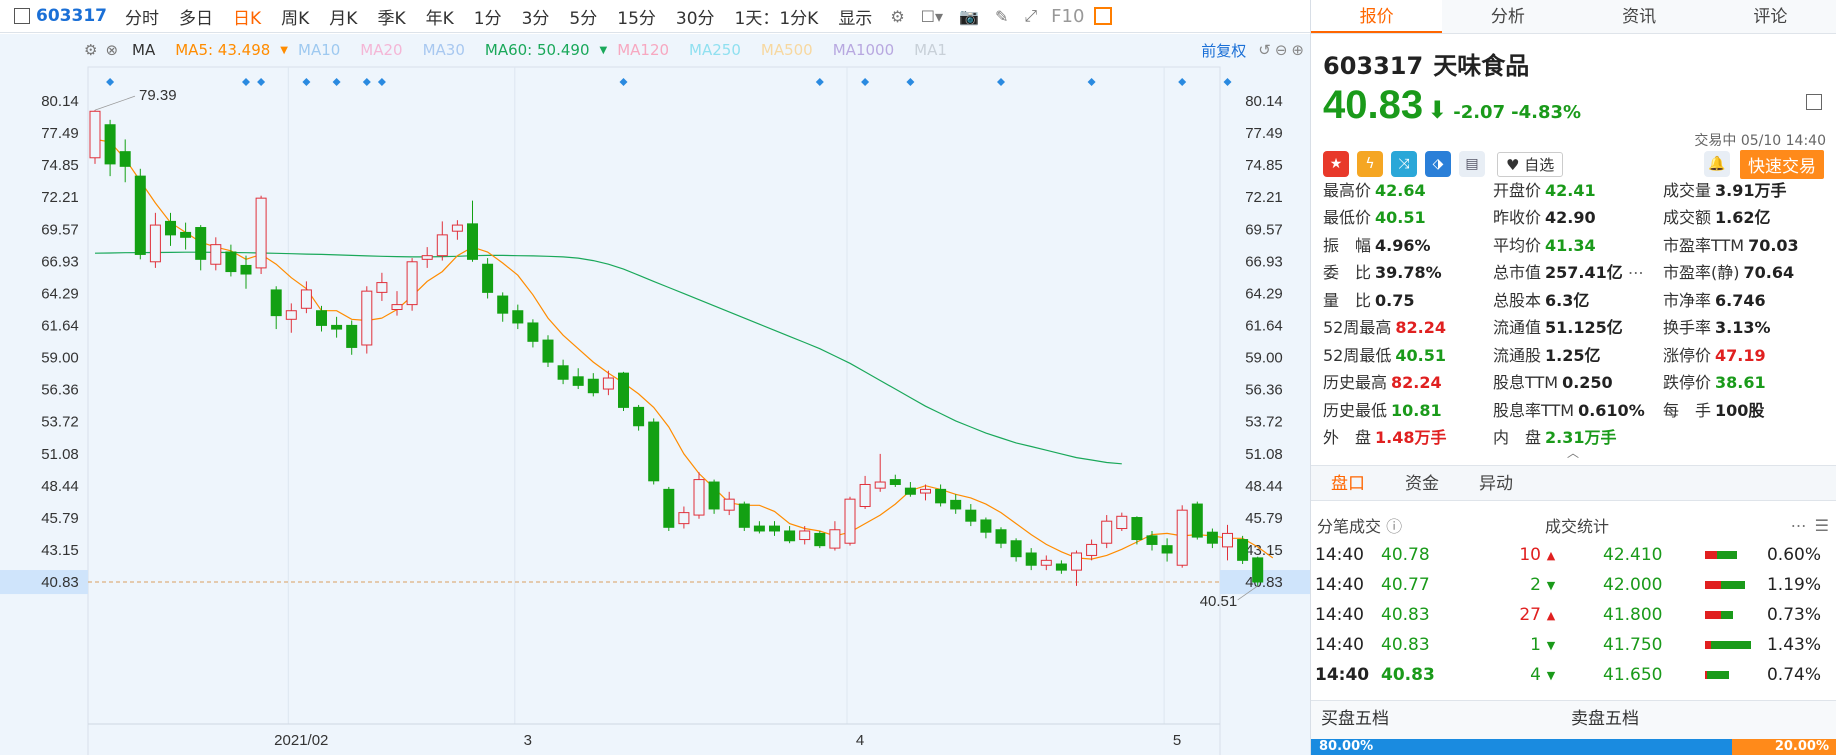 The width and height of the screenshot is (1836, 755). Describe the element at coordinates (1573, 453) in the screenshot. I see `collapse-chevron-icon: ︿` at that location.